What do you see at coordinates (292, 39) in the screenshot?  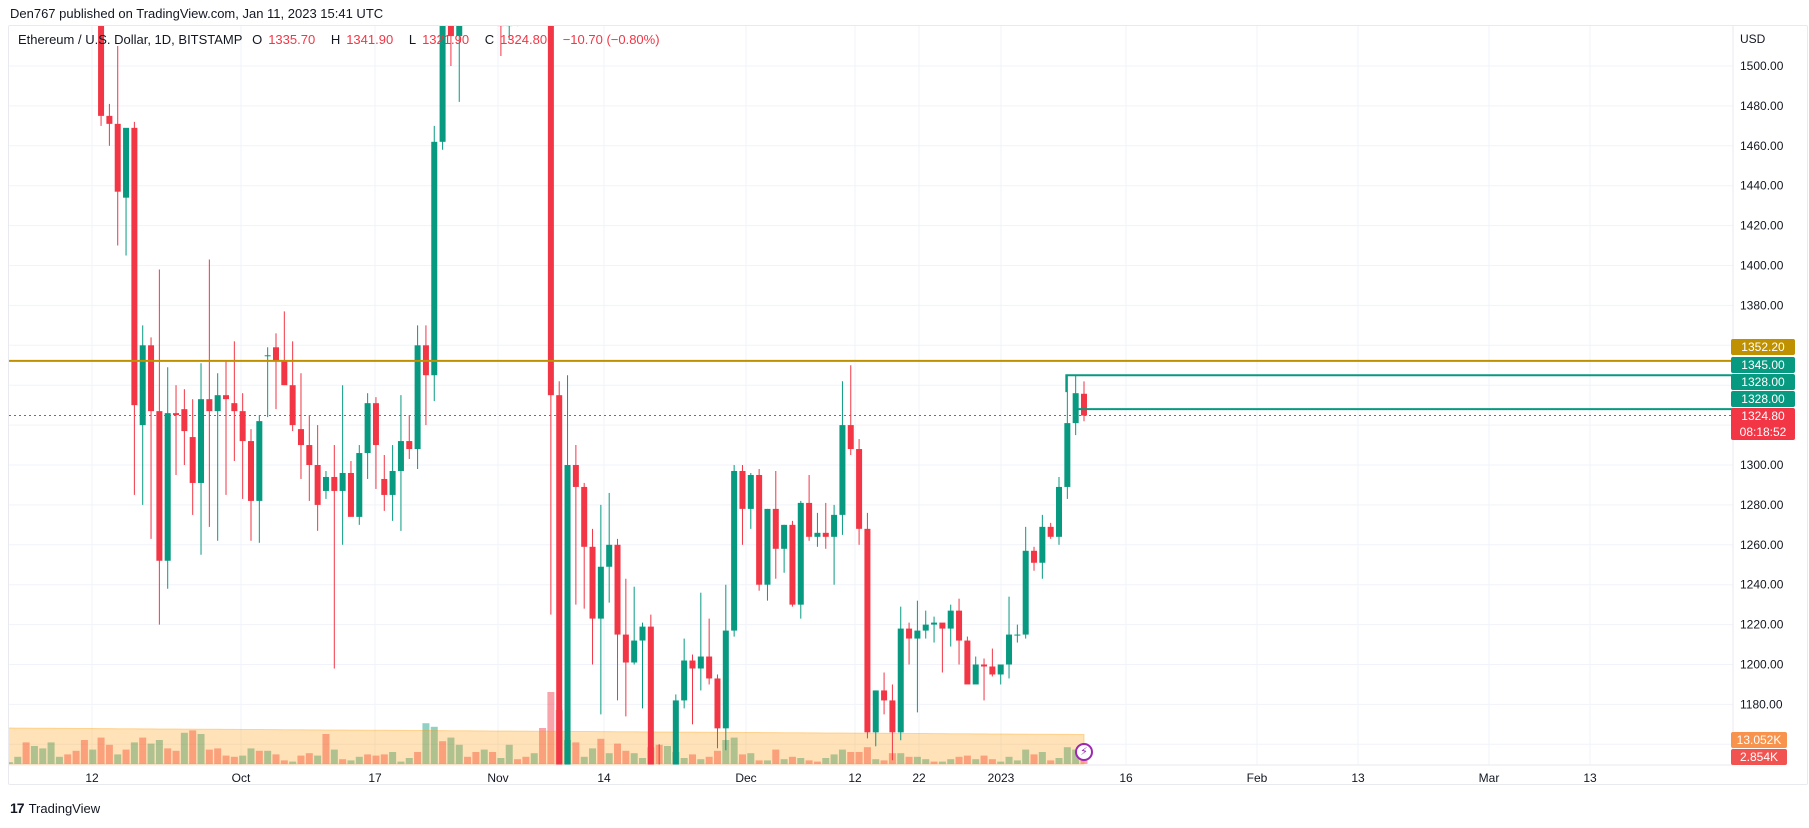 I see `open-value: 1335.70` at bounding box center [292, 39].